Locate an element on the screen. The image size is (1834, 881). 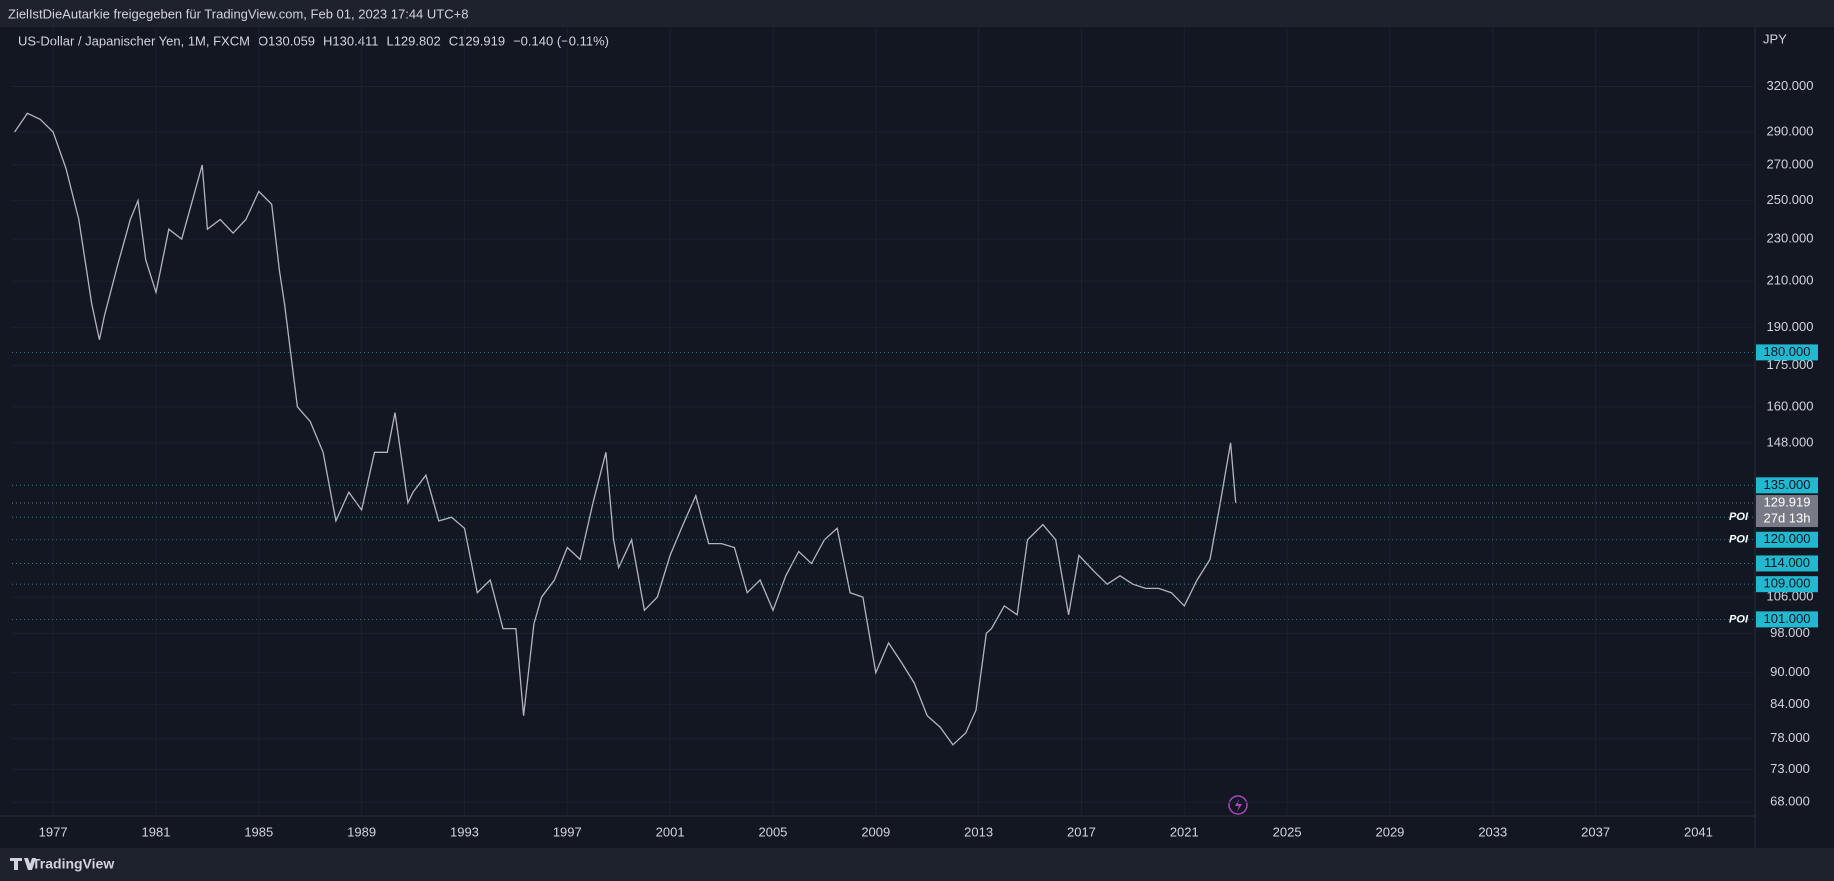
x-tick-label: 2001 is located at coordinates (670, 831).